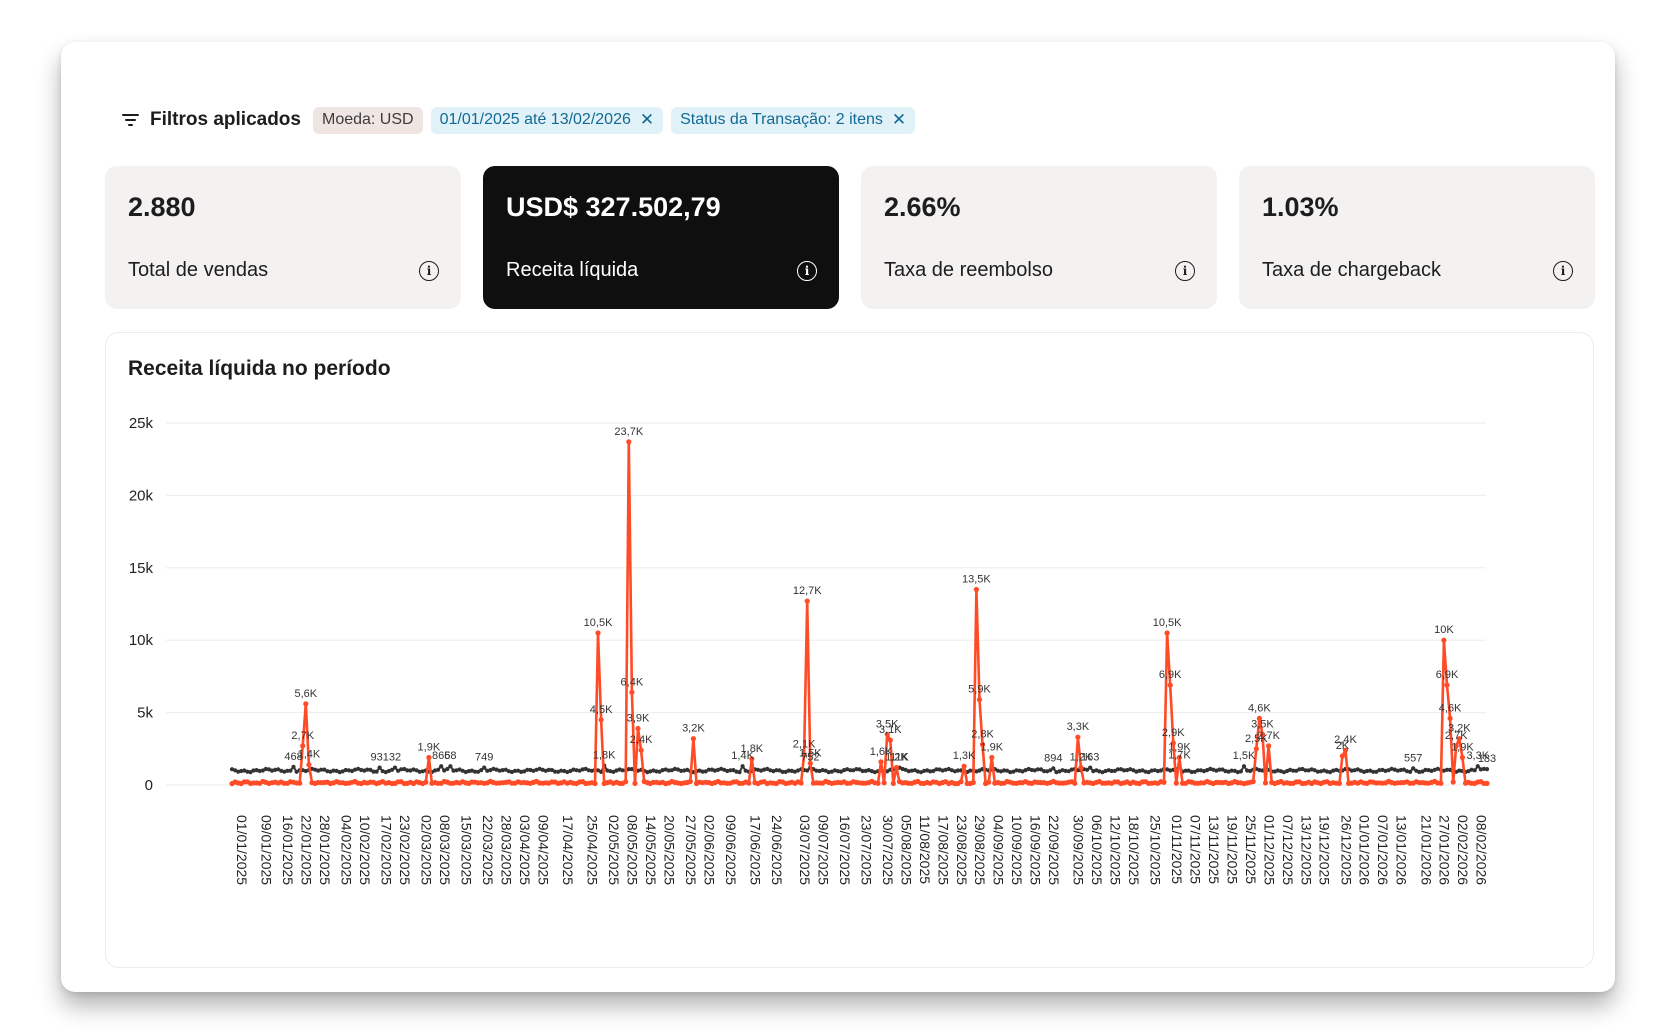  I want to click on metric-card-total-sales: 2.880 Total de vendas i, so click(283, 237).